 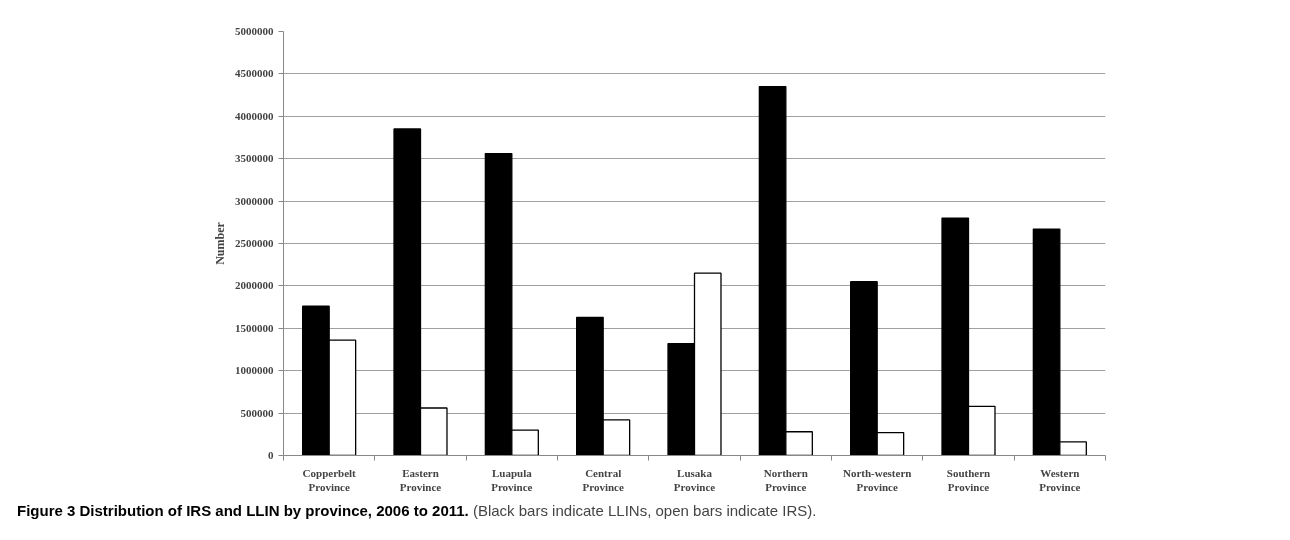 What do you see at coordinates (254, 200) in the screenshot?
I see `y-tick-label: 3000000` at bounding box center [254, 200].